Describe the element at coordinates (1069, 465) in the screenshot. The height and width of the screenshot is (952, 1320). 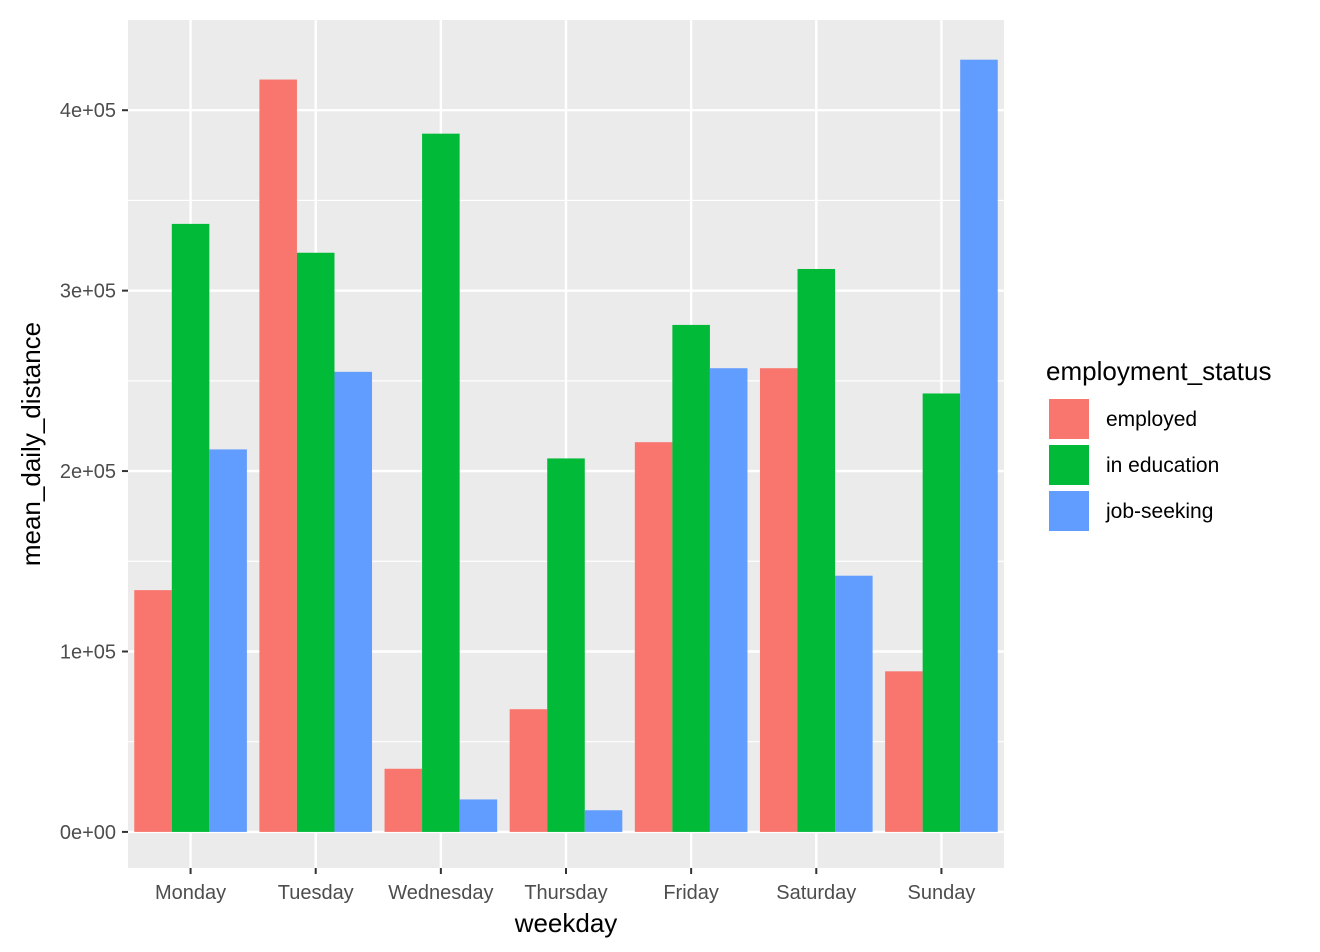
I see `legend-key-in-education` at that location.